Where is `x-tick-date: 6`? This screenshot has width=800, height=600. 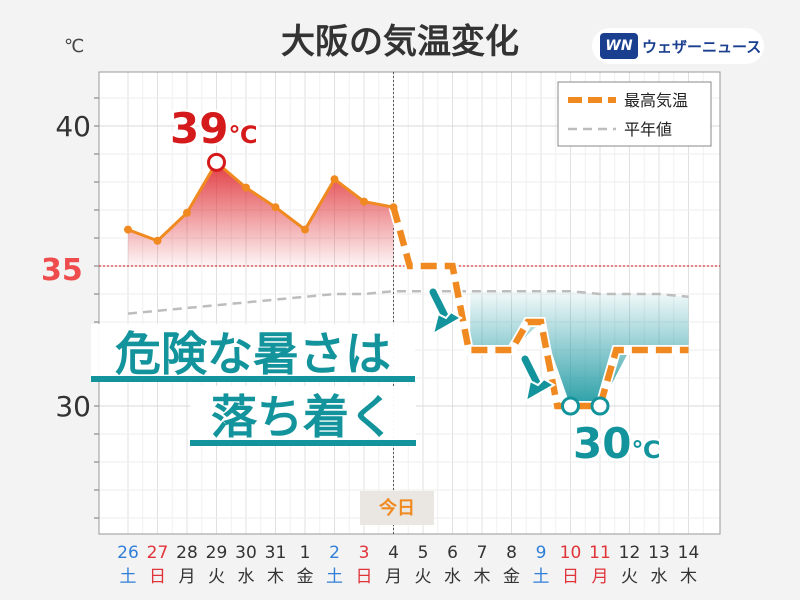 x-tick-date: 6 is located at coordinates (452, 553).